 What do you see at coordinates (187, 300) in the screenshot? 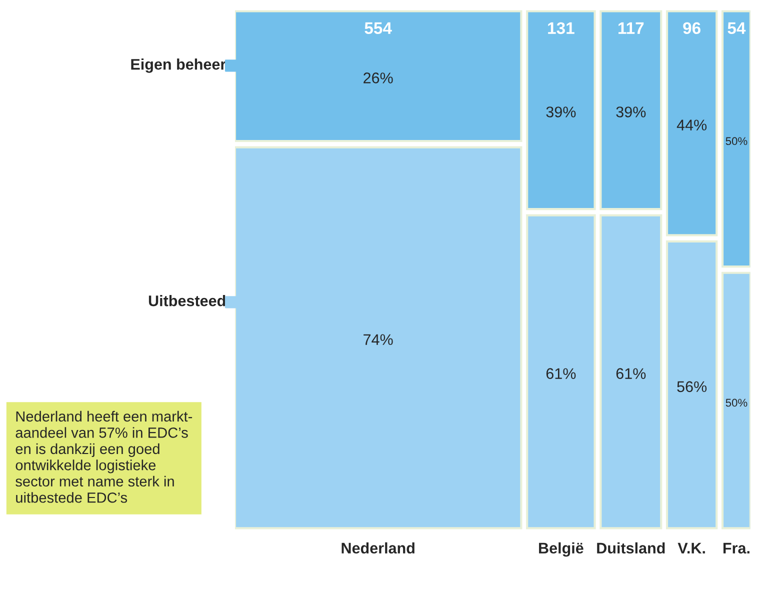
I see `legend-label: Uitbesteed` at bounding box center [187, 300].